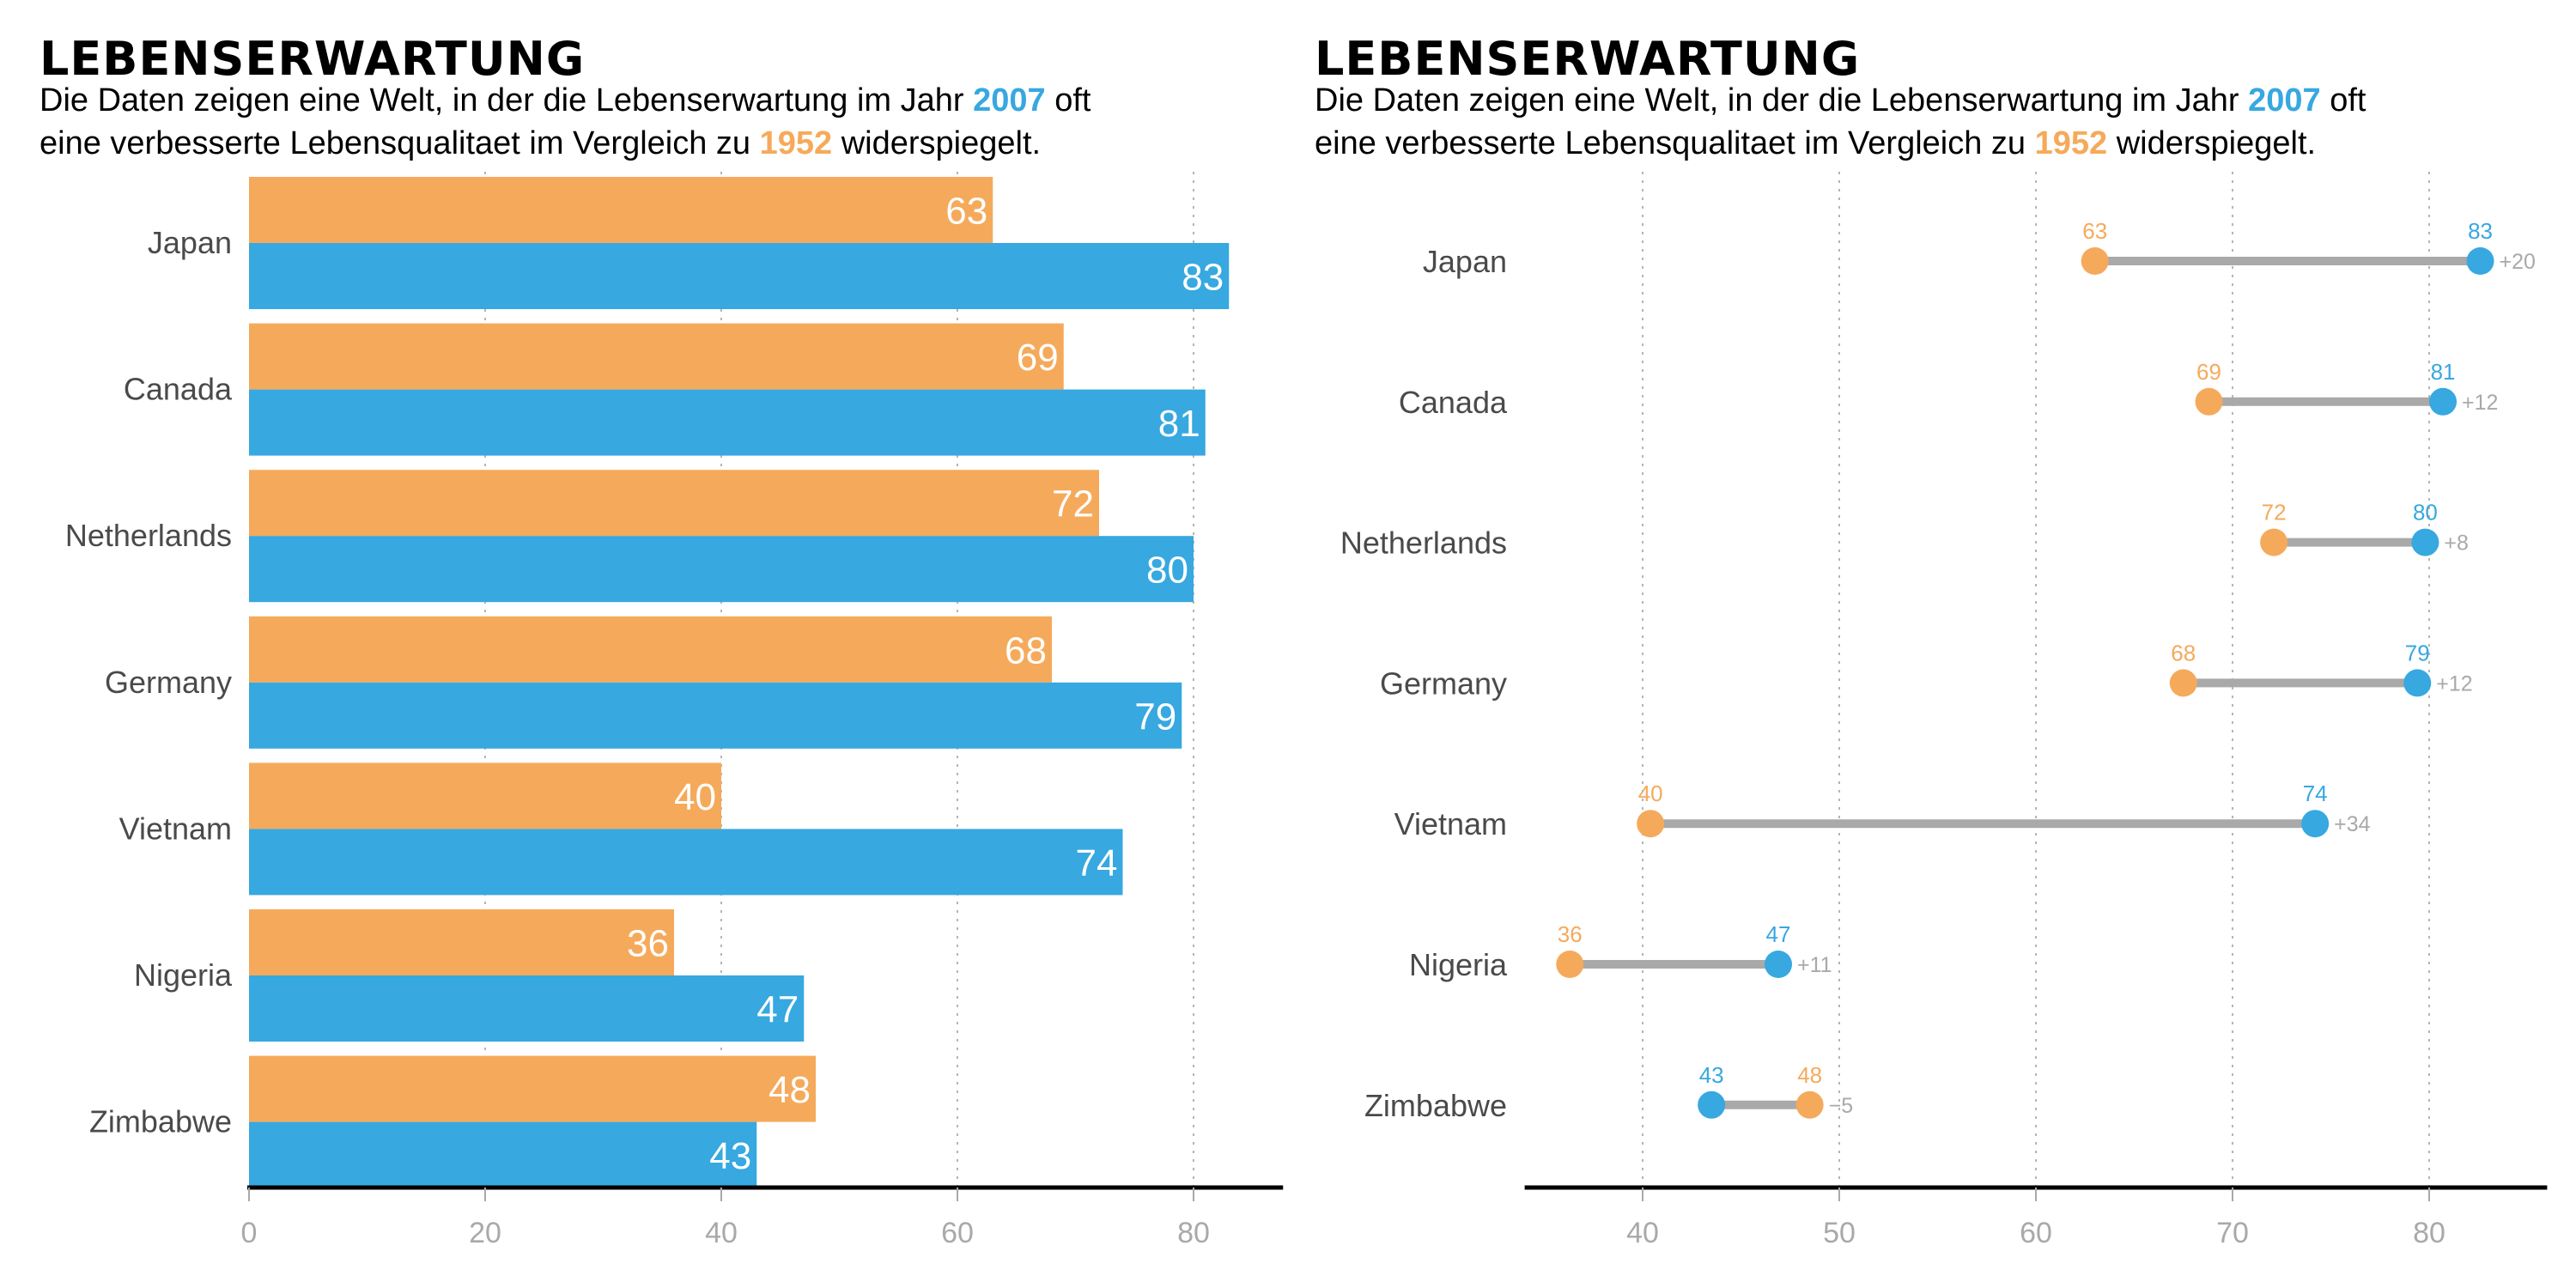 This screenshot has width=2576, height=1288. I want to click on subtitle-text: oft, so click(1068, 100).